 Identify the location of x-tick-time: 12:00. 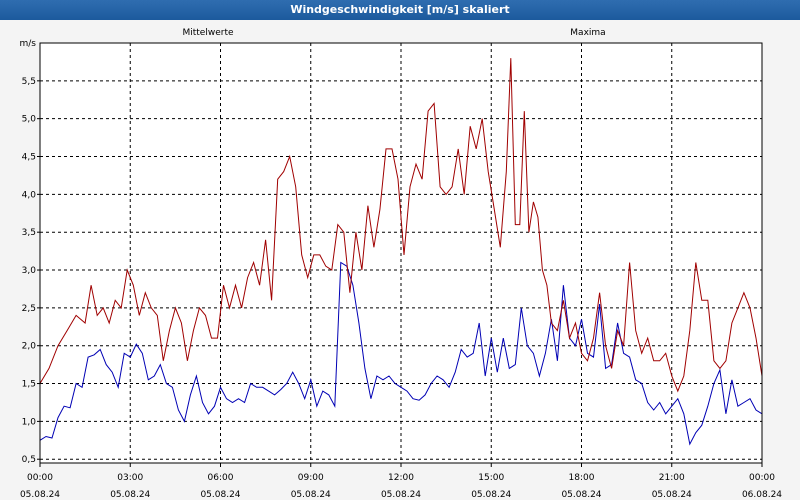
(401, 478).